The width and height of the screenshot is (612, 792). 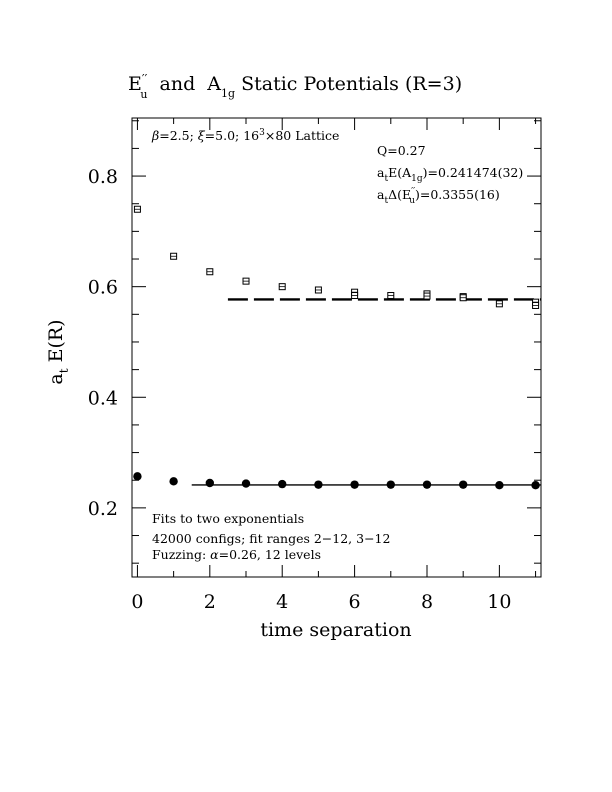 I want to click on x-tick-label: 8, so click(x=427, y=602).